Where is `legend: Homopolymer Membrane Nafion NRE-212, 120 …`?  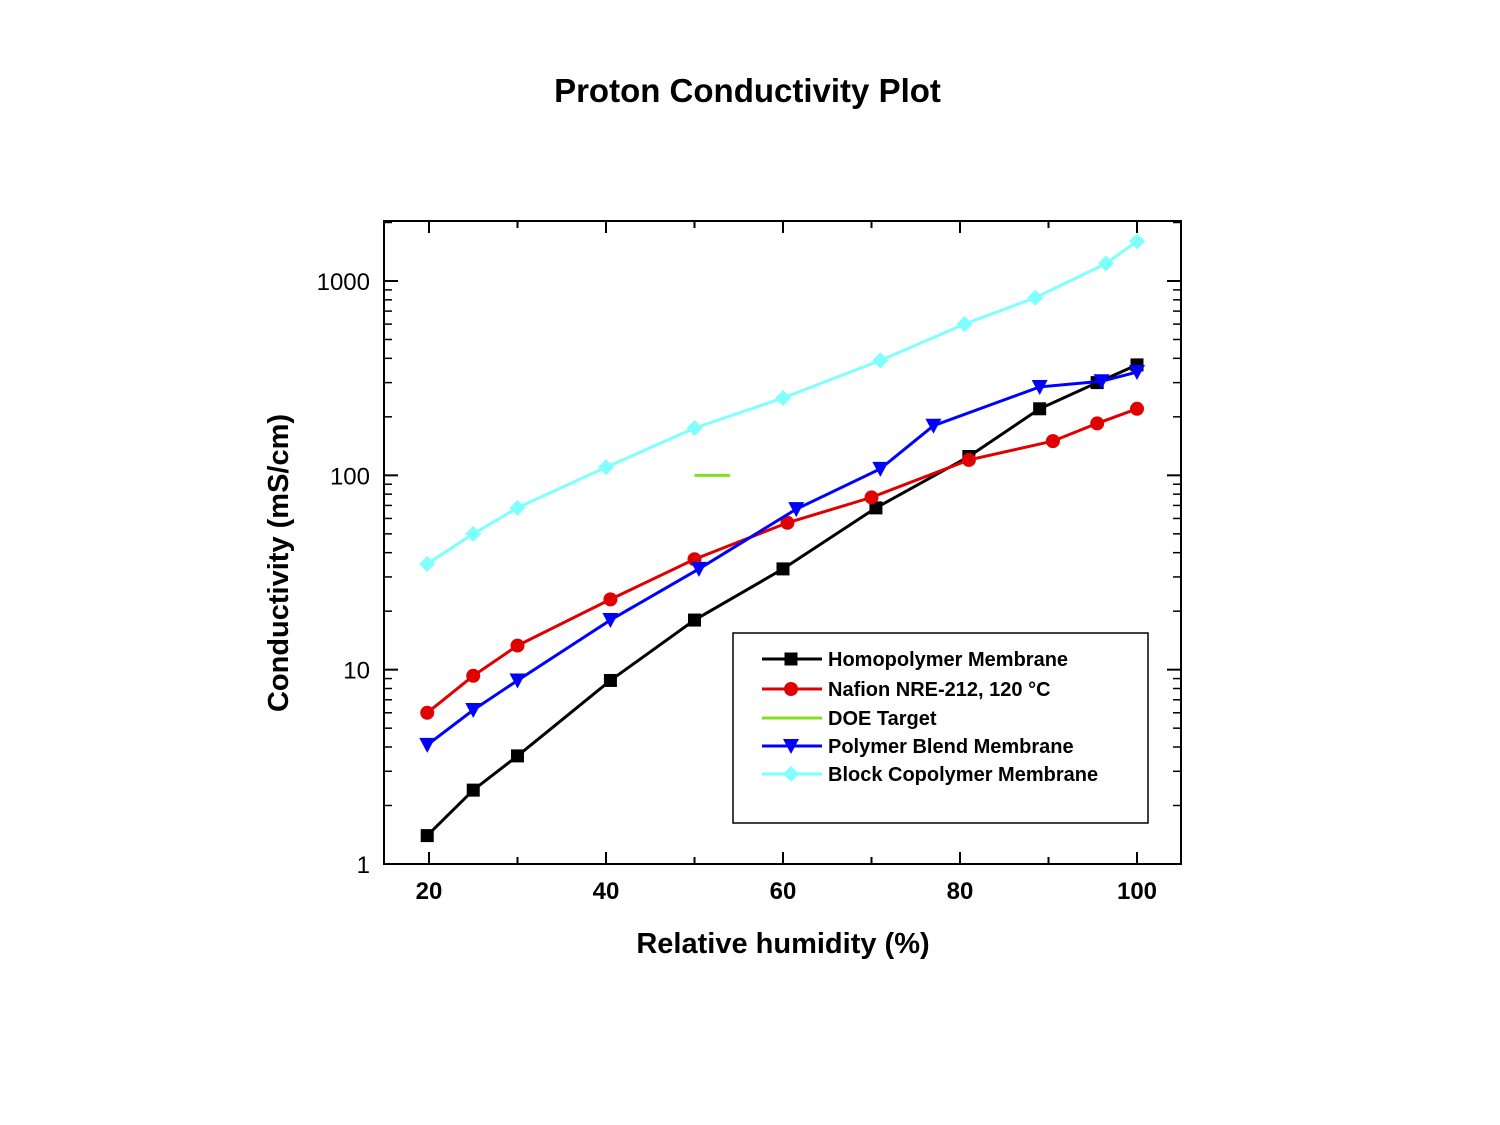
legend: Homopolymer Membrane Nafion NRE-212, 120 … is located at coordinates (940, 728).